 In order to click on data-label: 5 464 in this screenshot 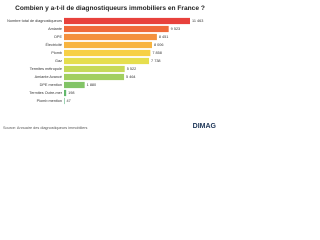, I will do `click(131, 77)`.